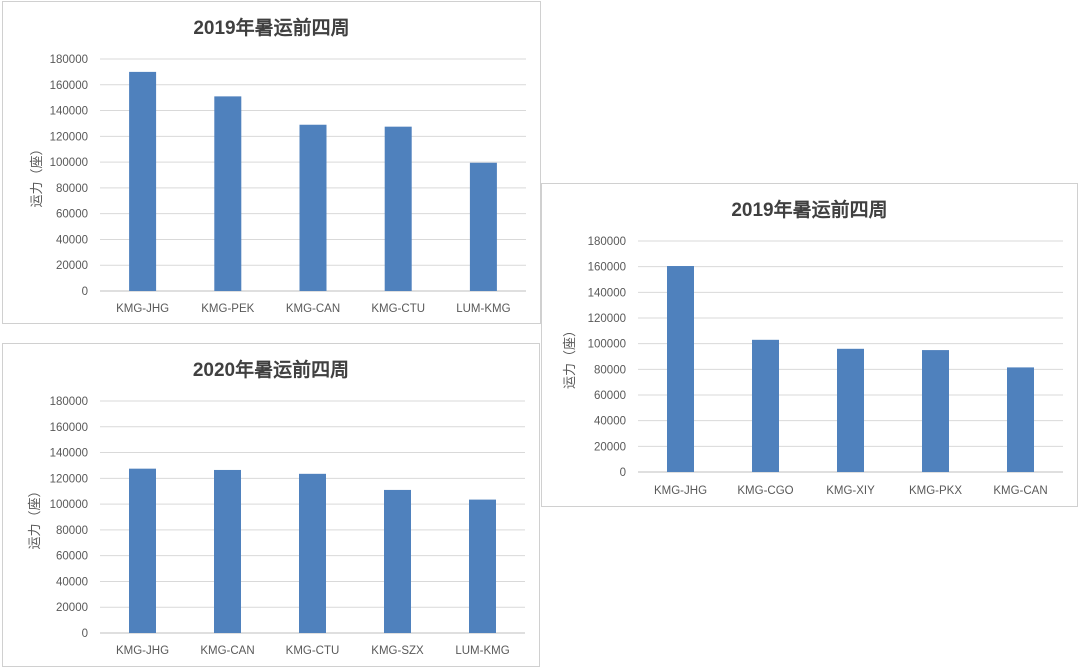  What do you see at coordinates (227, 309) in the screenshot?
I see `x-category-label: KMG-PEK` at bounding box center [227, 309].